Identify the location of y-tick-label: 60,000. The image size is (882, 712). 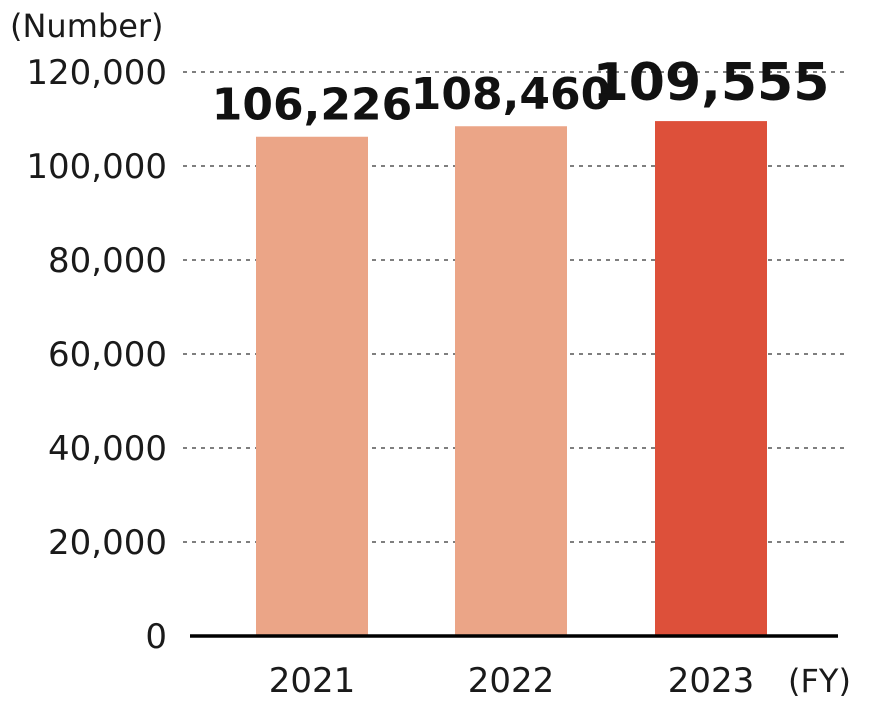
(107, 355).